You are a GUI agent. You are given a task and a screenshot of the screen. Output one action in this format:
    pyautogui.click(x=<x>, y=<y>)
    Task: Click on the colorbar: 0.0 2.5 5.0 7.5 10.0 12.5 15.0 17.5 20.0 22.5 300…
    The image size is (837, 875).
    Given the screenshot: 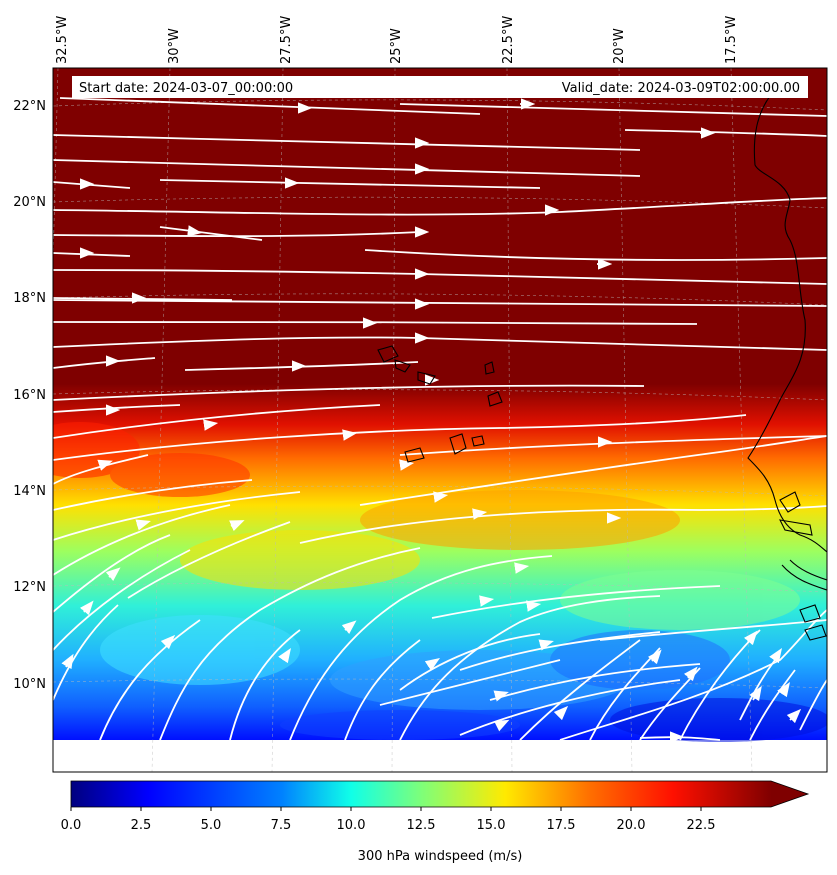 What is the action you would take?
    pyautogui.click(x=435, y=822)
    